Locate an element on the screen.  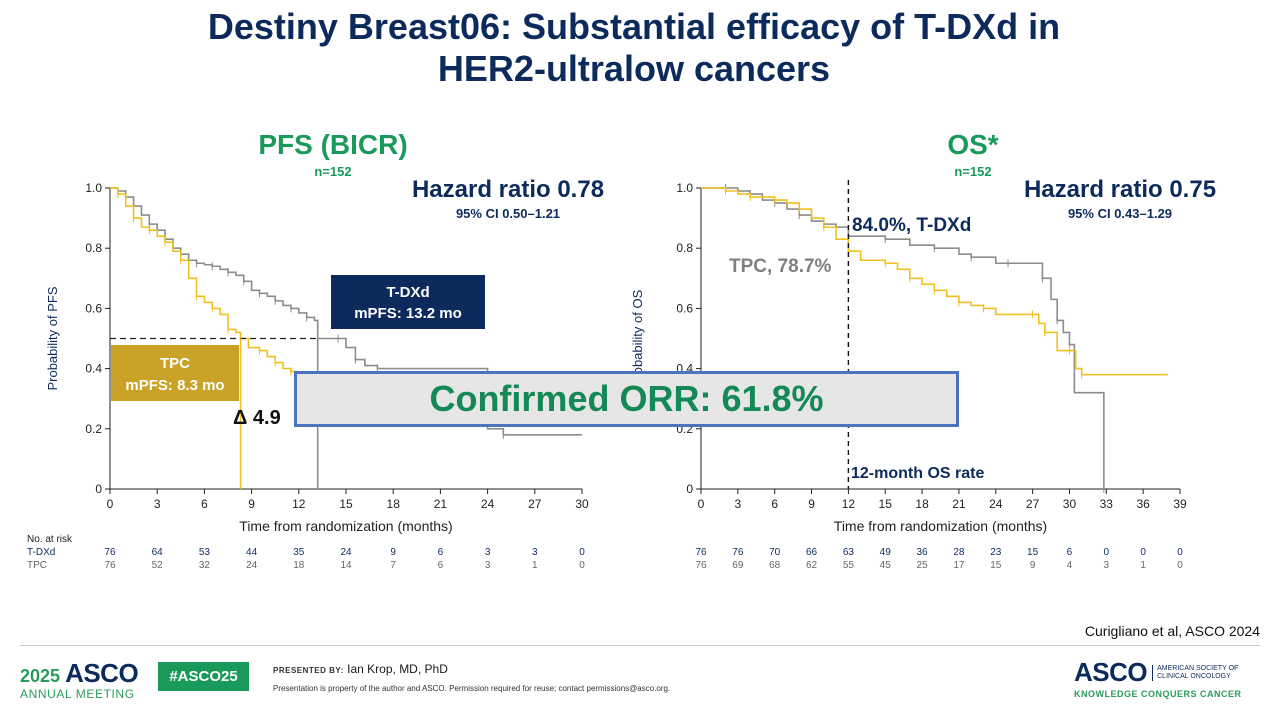
os-at-risk-value: 69 is located at coordinates (738, 565).